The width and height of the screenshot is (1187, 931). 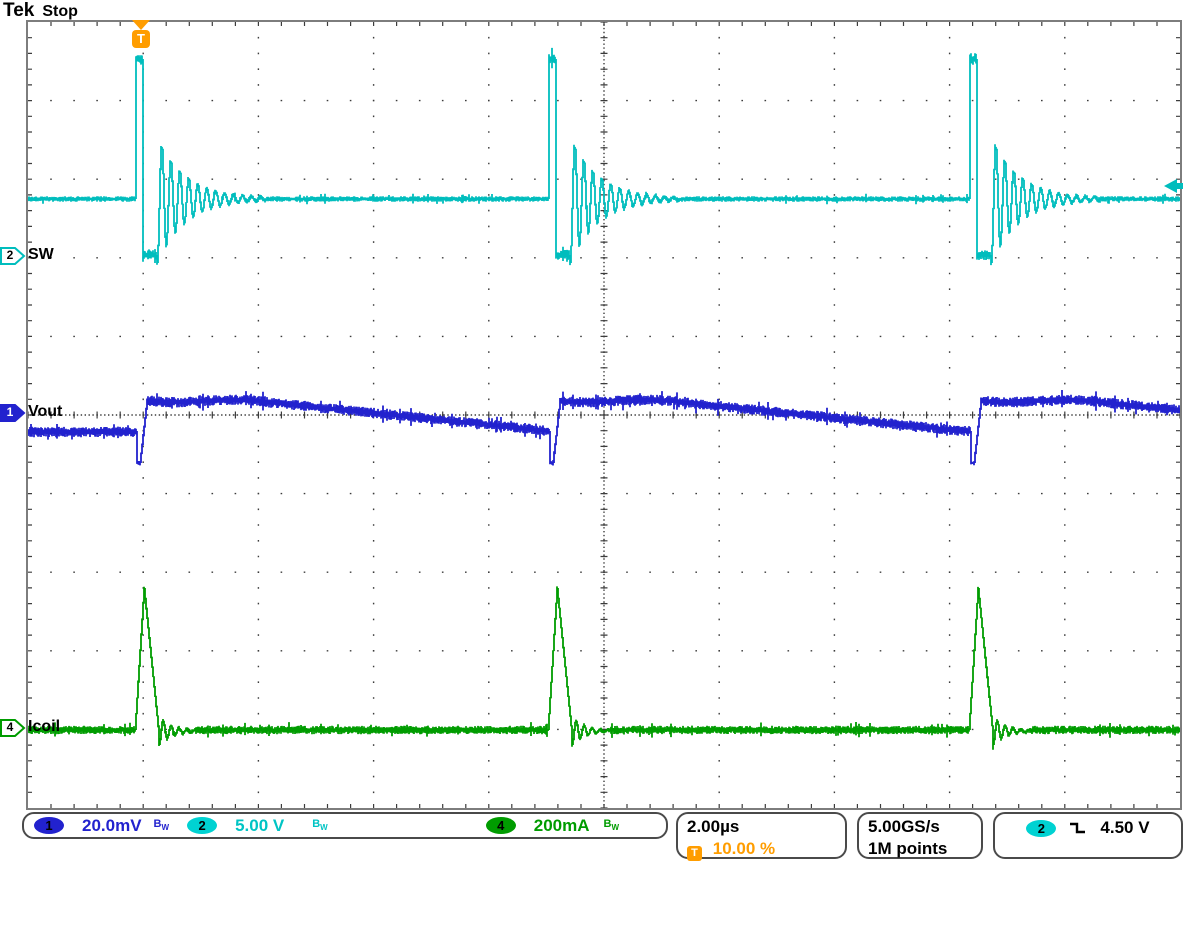 What do you see at coordinates (10, 727) in the screenshot?
I see `channel4-marker-number: 4` at bounding box center [10, 727].